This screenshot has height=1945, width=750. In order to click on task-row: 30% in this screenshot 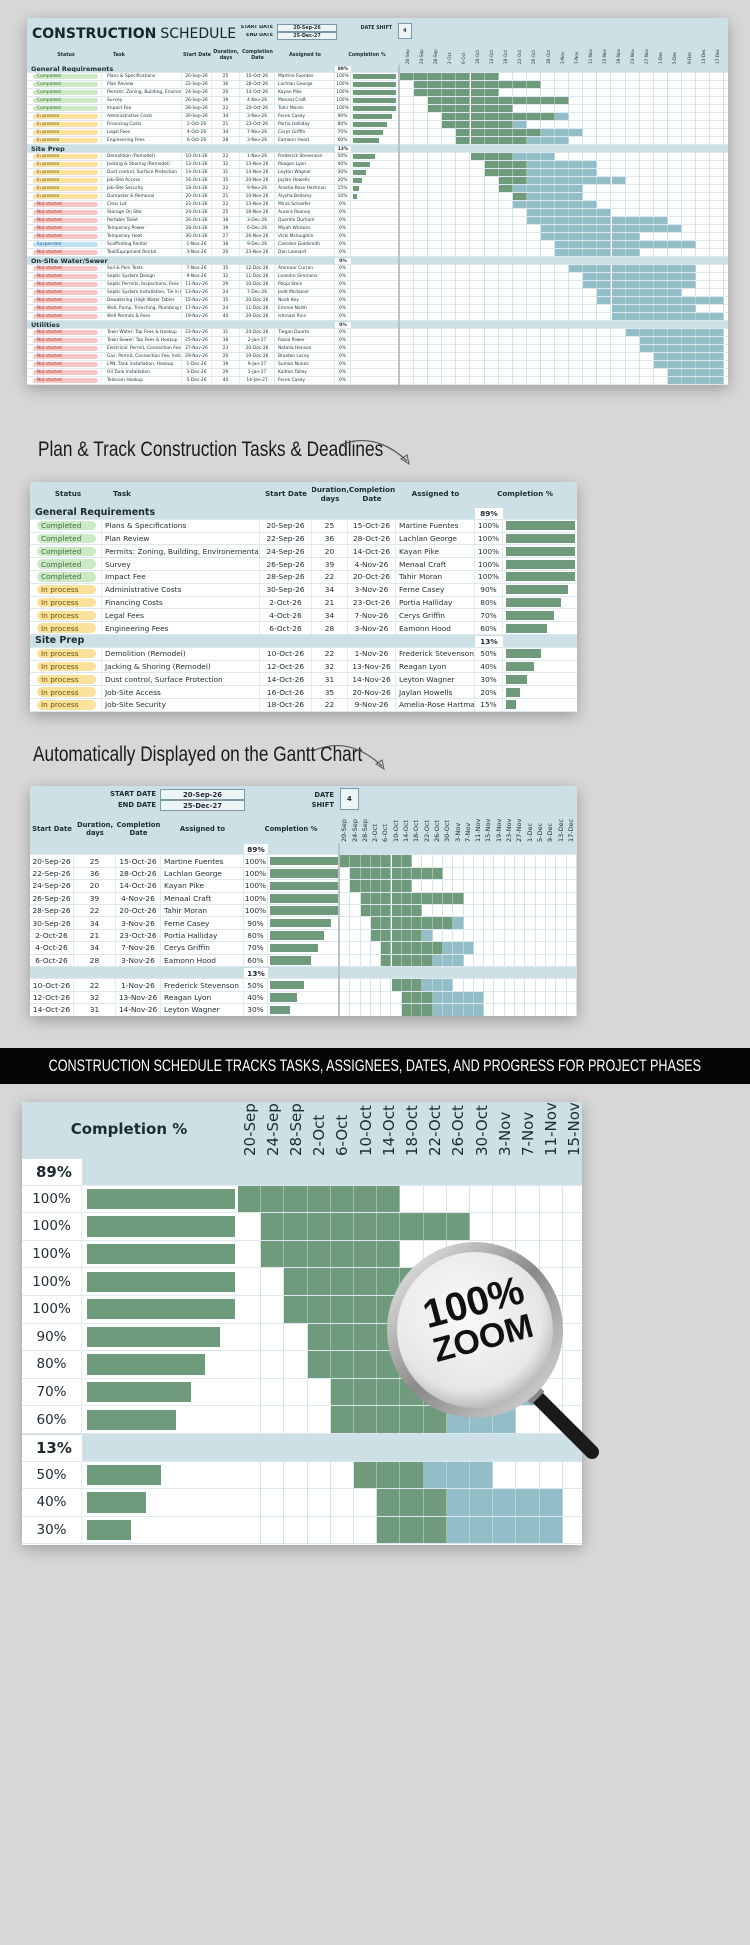, I will do `click(302, 1530)`.